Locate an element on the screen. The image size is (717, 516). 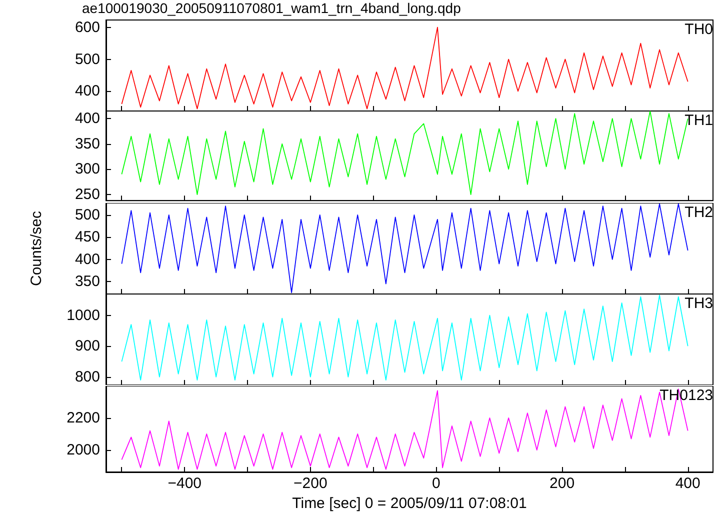
y-tick-label: 450 is located at coordinates (87, 237).